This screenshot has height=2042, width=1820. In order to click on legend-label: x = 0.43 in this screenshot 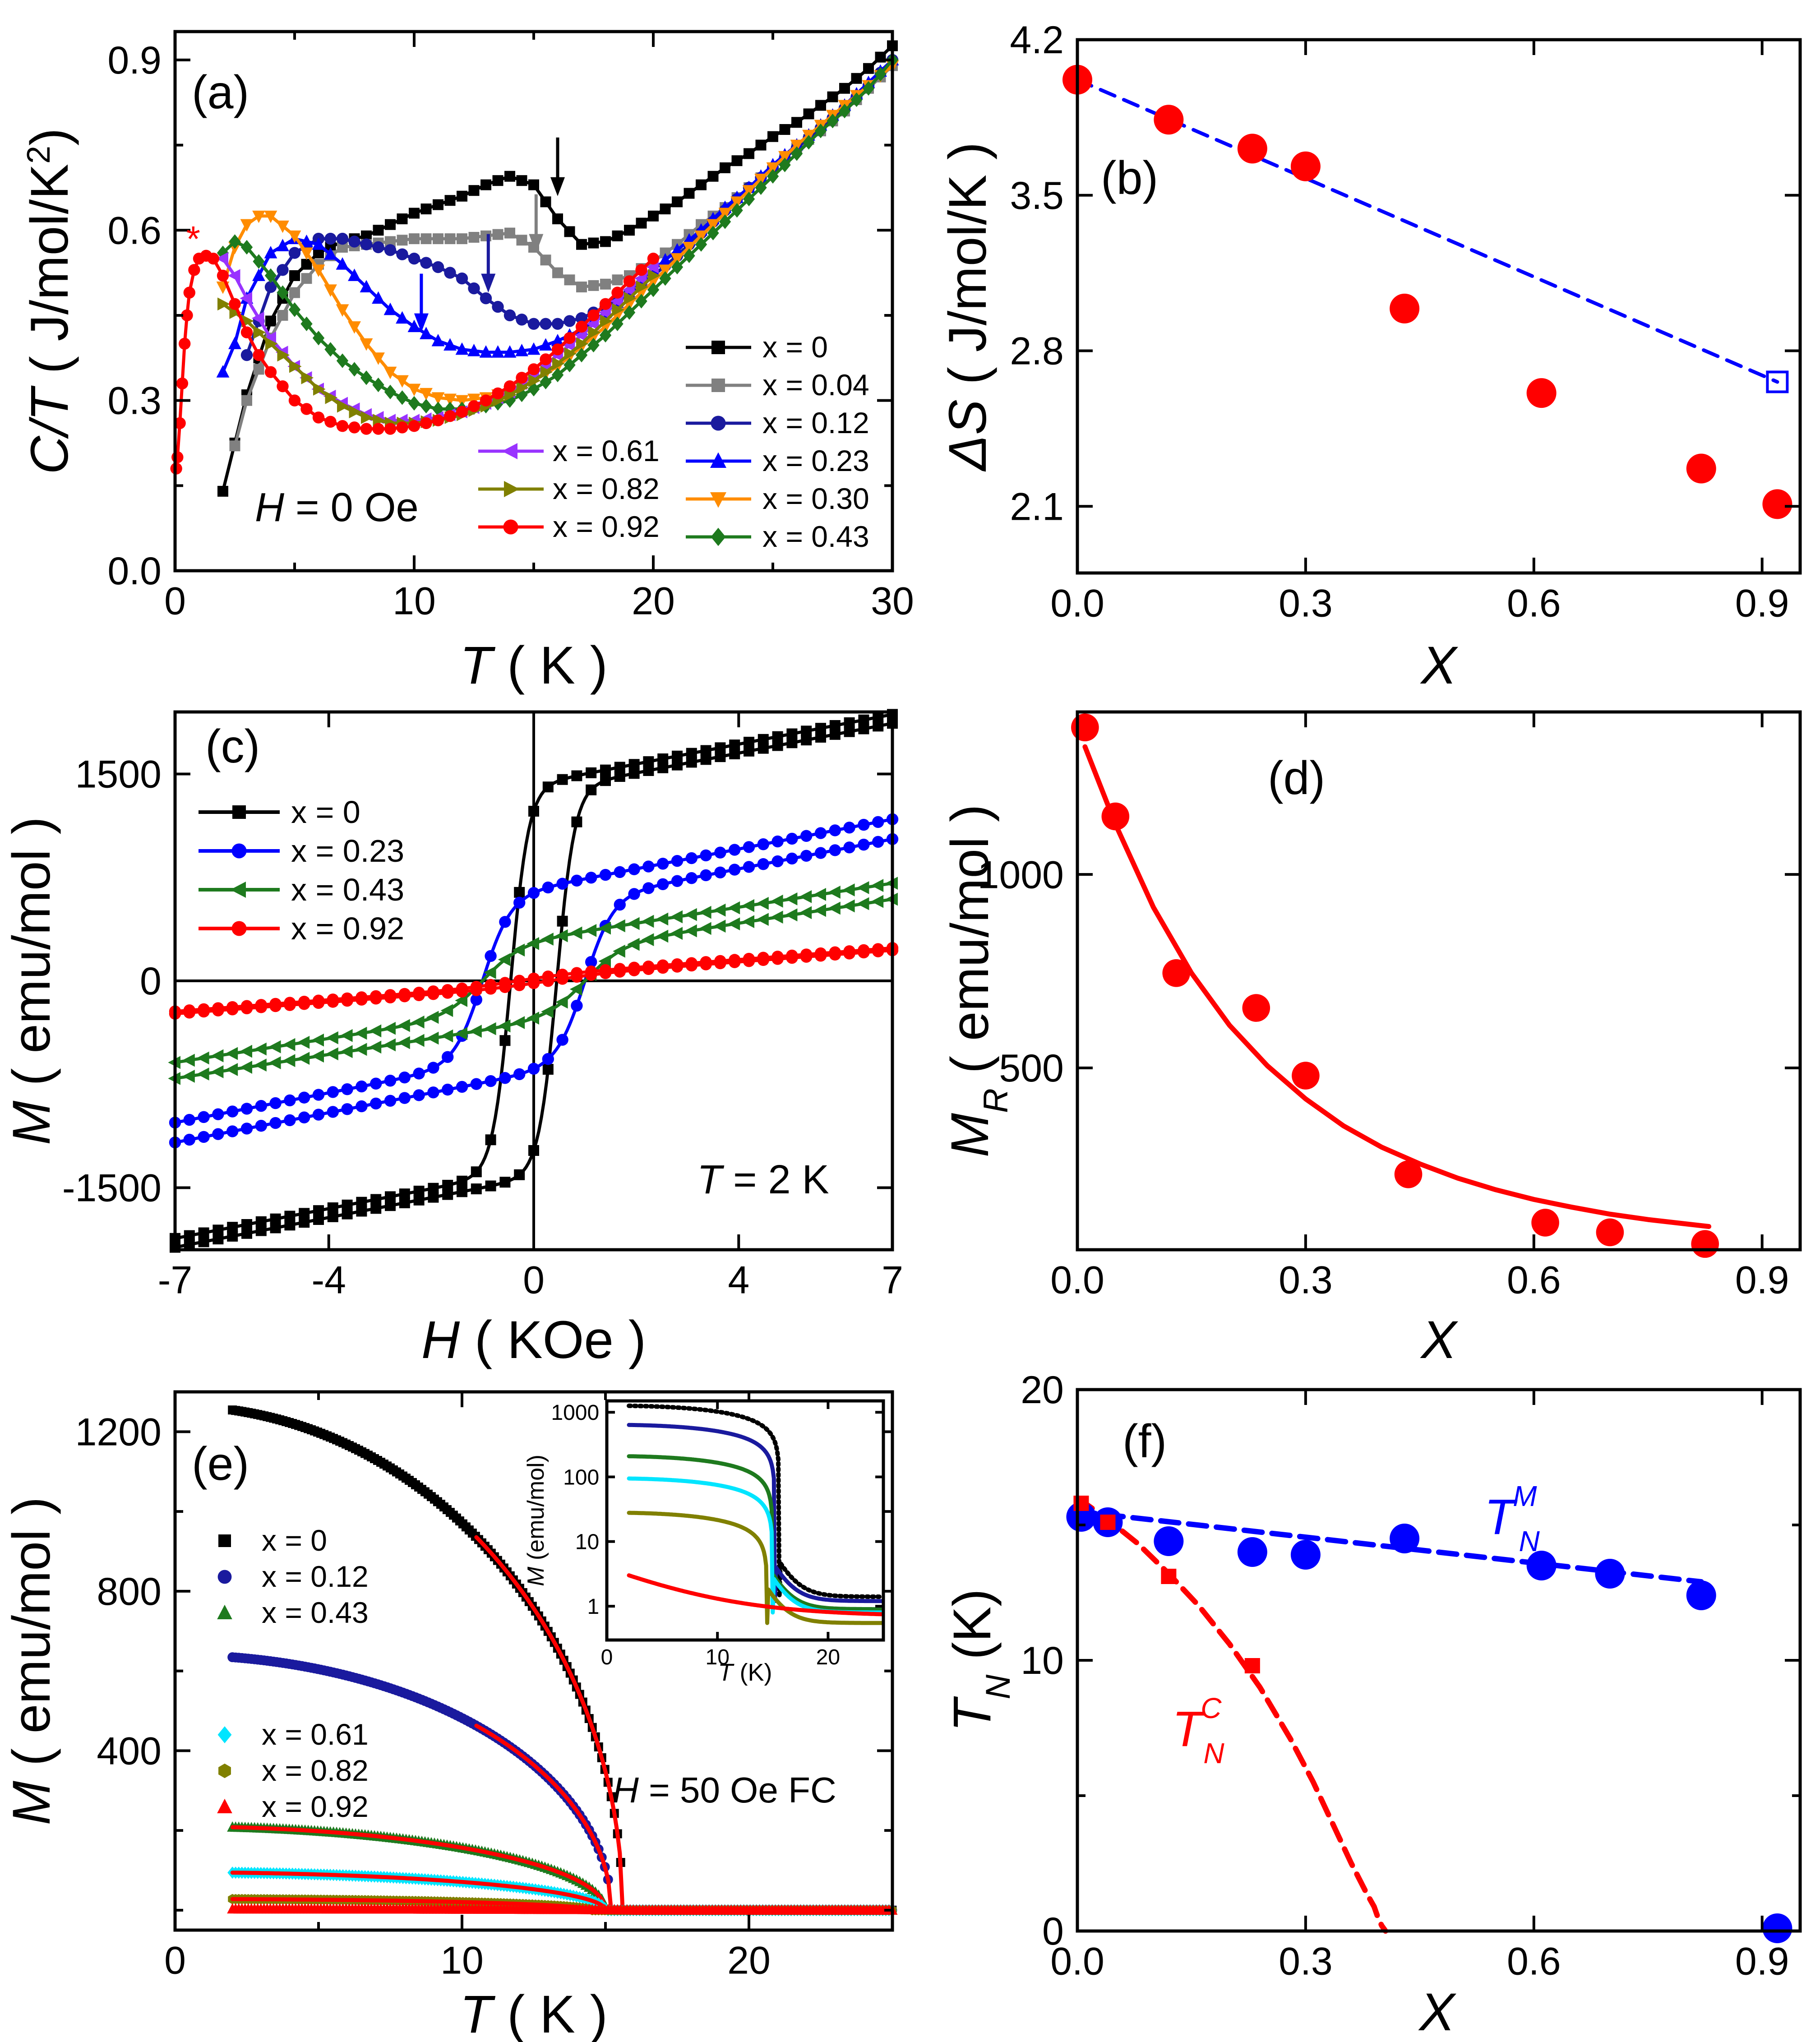, I will do `click(348, 889)`.